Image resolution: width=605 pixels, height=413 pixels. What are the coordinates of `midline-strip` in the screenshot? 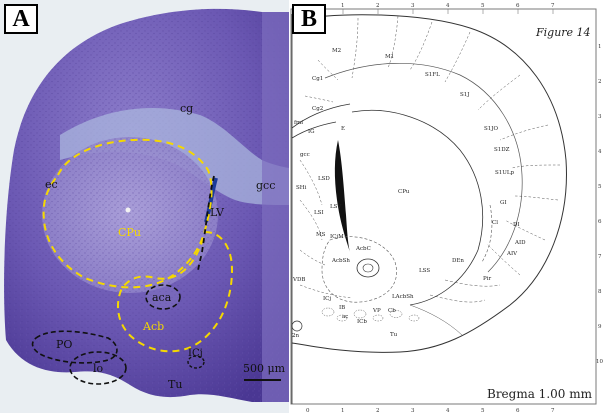 It's located at (275, 207).